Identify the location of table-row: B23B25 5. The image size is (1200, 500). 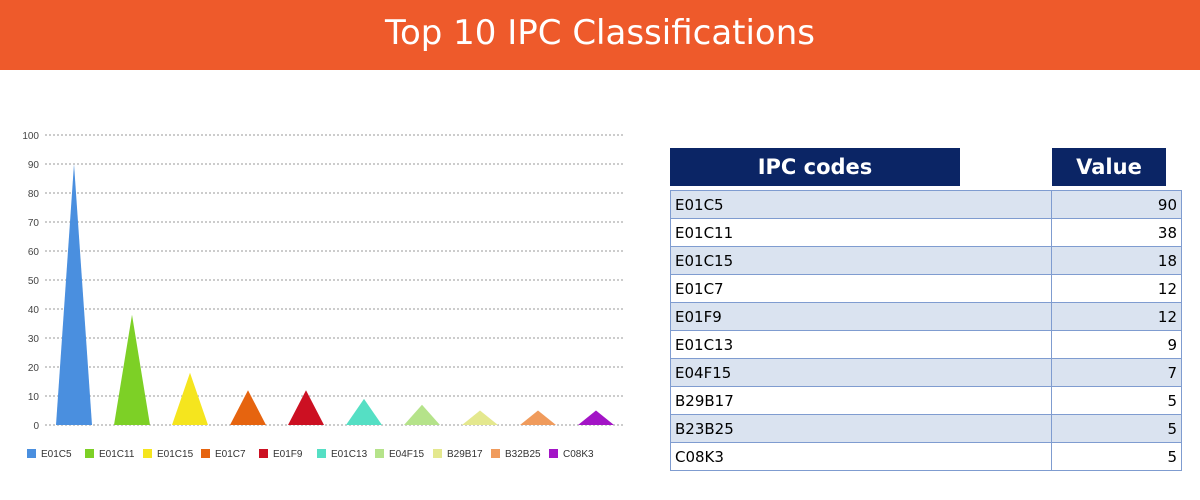
(926, 428).